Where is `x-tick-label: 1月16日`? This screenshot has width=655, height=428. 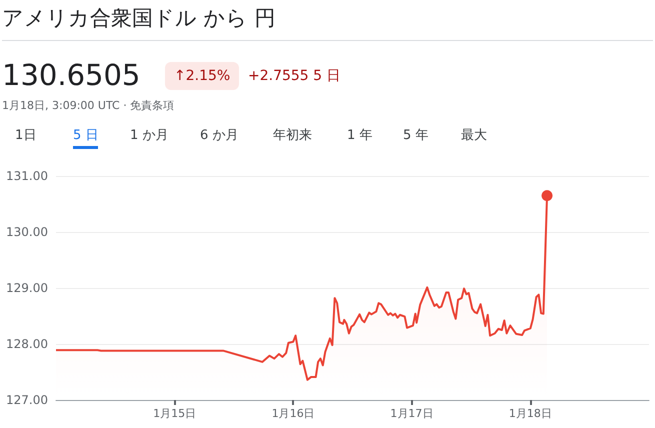
x-tick-label: 1月16日 is located at coordinates (293, 413).